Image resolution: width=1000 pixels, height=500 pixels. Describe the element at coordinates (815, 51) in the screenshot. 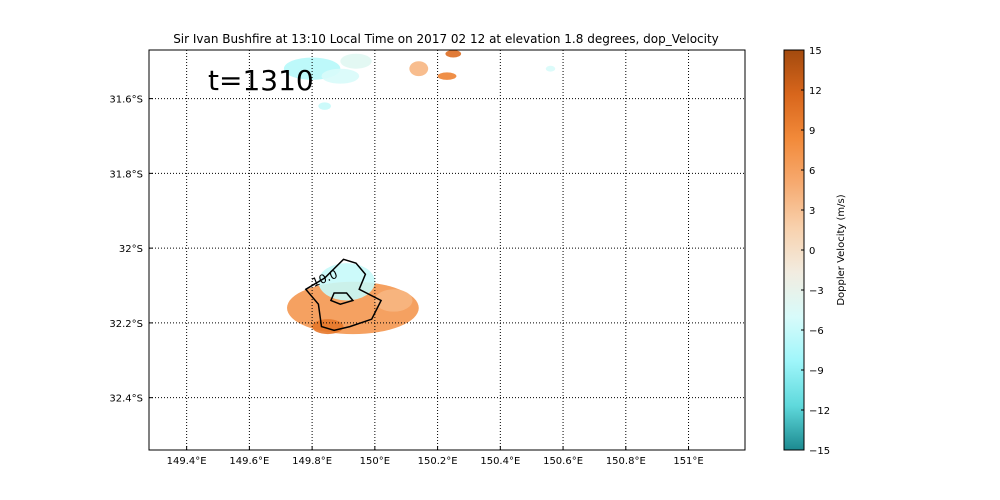

I see `colorbar-tick-label: 15` at that location.